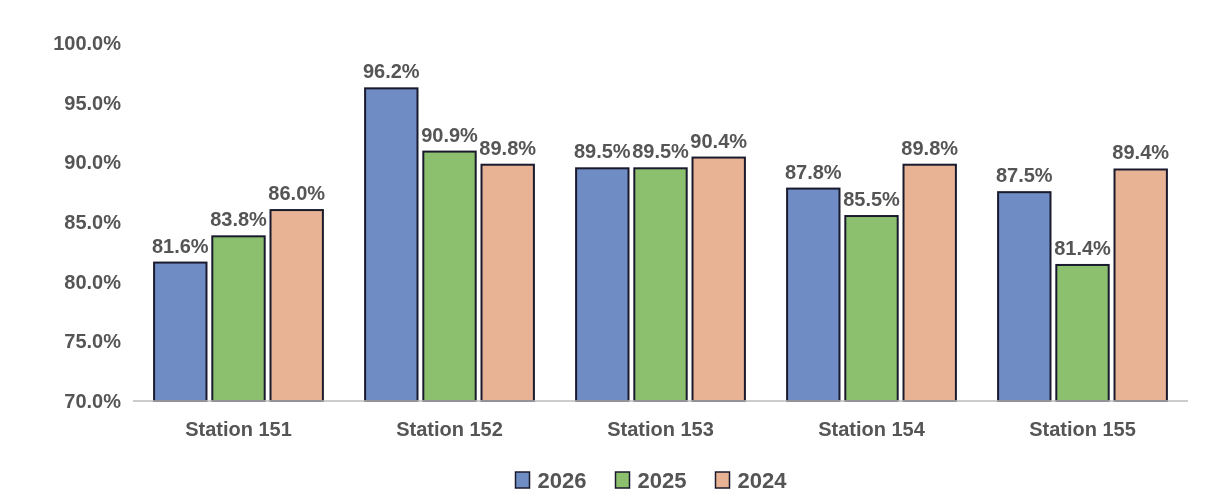 This screenshot has height=502, width=1207. I want to click on data-label: 90.9%, so click(450, 134).